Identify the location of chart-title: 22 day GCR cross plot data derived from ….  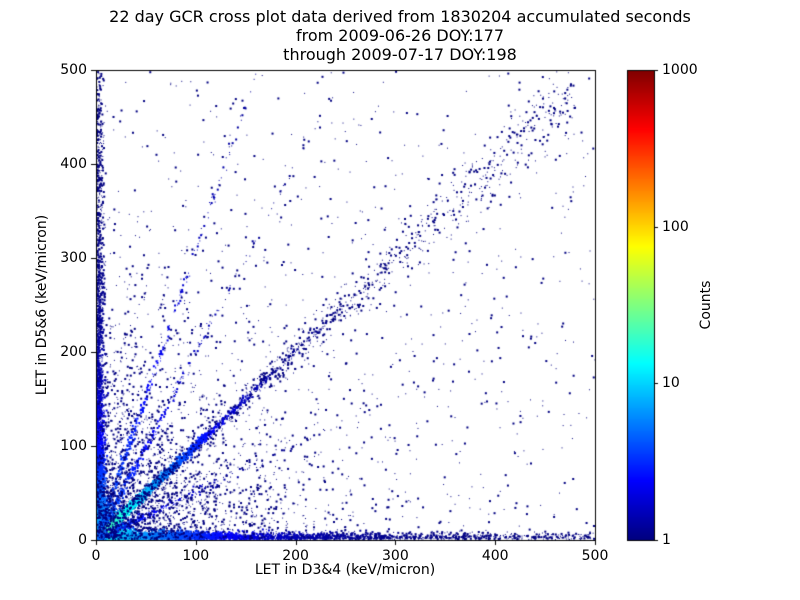
(400, 35).